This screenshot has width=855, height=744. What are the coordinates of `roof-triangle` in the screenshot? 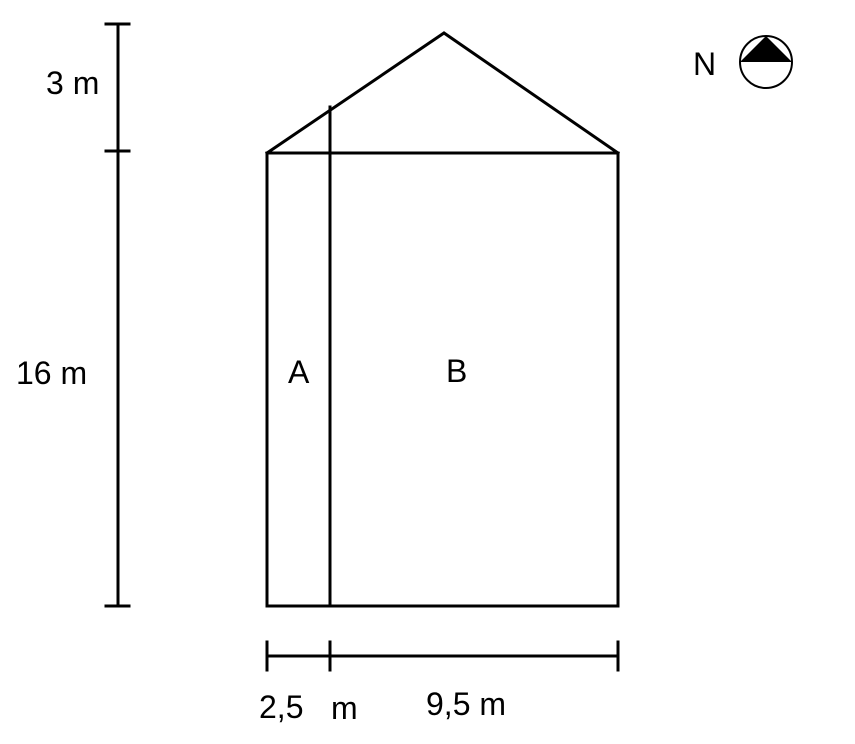 It's located at (442, 93).